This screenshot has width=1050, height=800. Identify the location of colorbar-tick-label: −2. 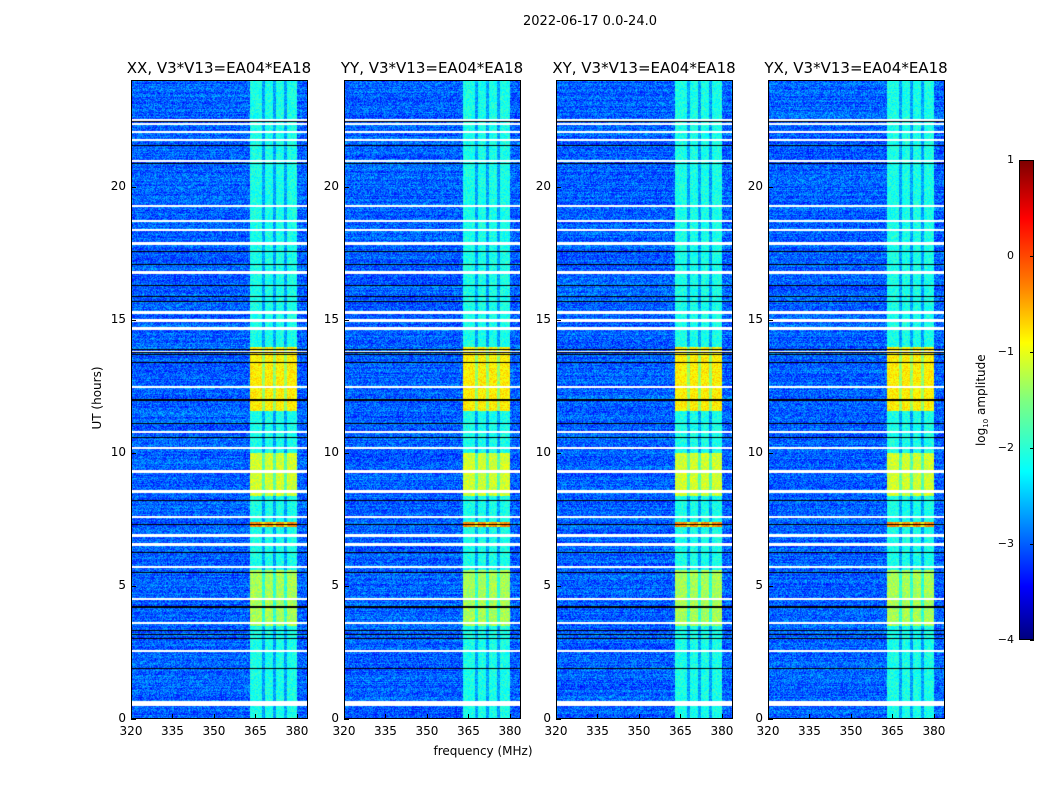
(1005, 447).